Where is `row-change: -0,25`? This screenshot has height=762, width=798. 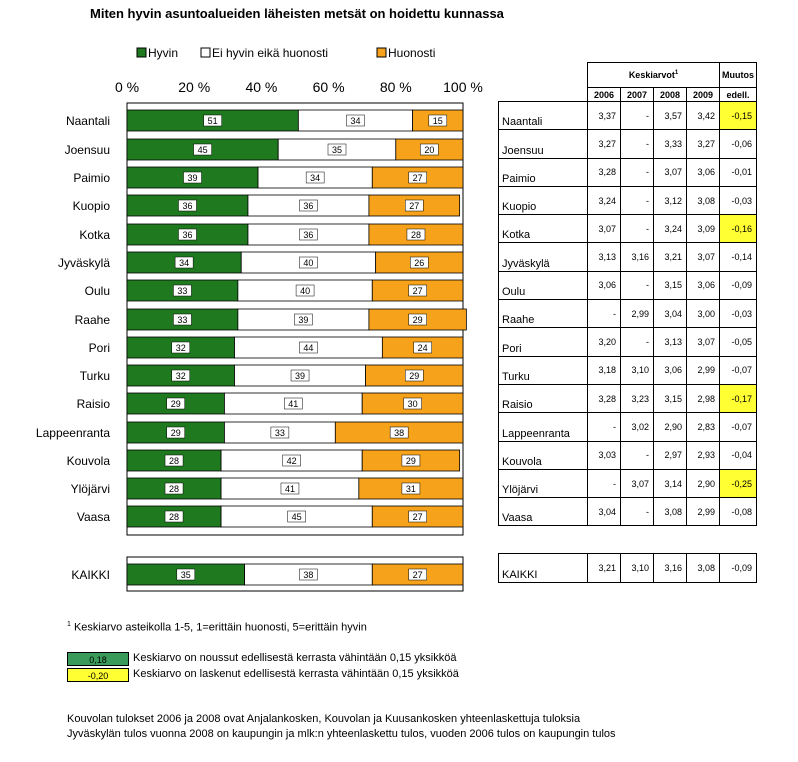 row-change: -0,25 is located at coordinates (738, 483).